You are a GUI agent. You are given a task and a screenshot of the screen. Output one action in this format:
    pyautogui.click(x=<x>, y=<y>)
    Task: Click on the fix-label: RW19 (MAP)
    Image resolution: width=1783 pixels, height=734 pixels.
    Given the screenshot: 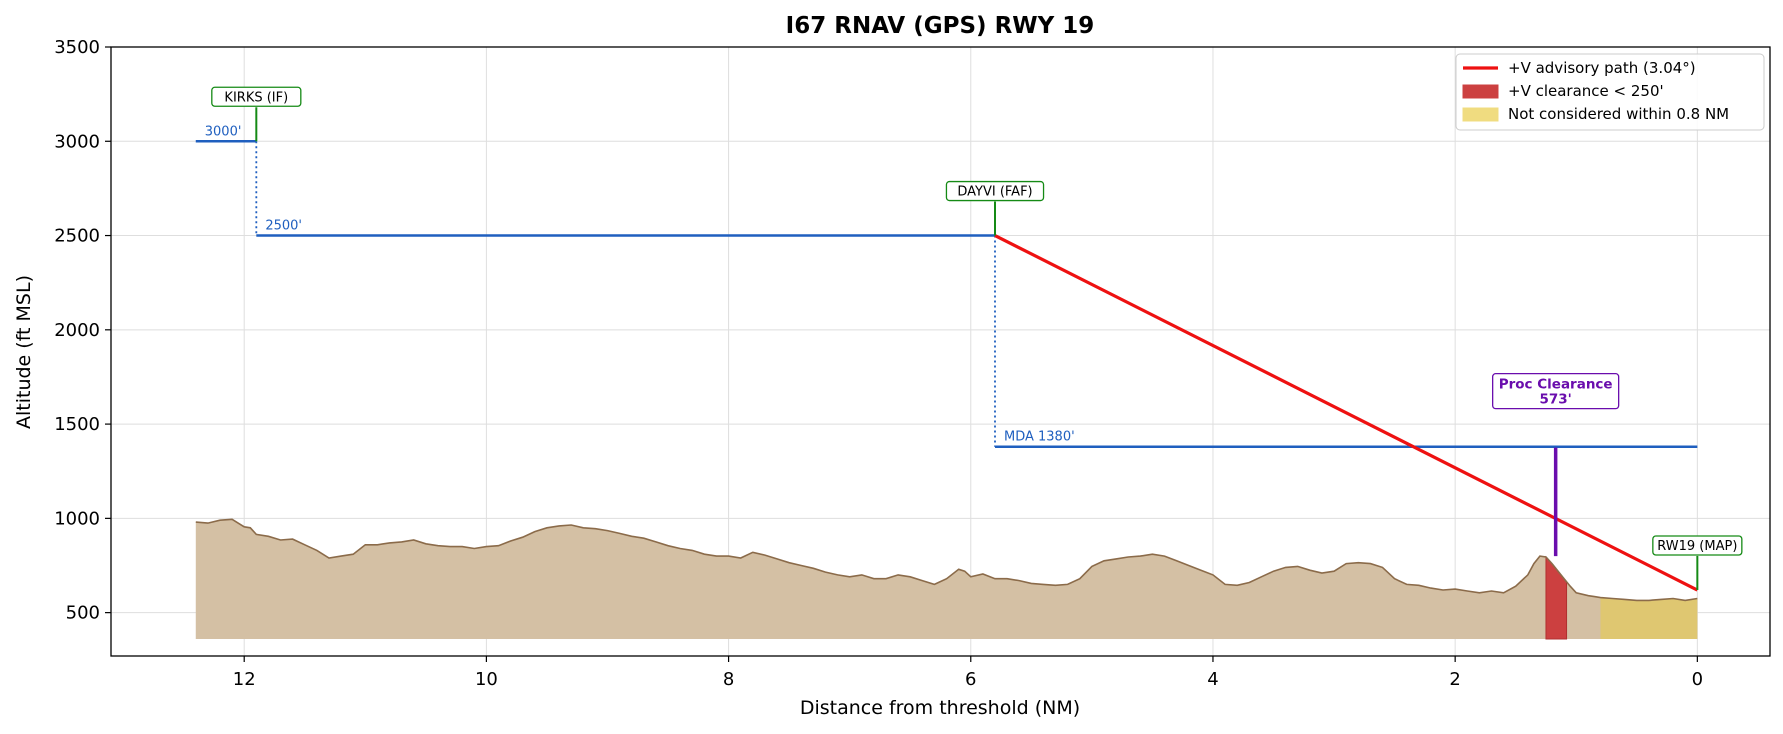 What is the action you would take?
    pyautogui.click(x=1697, y=546)
    